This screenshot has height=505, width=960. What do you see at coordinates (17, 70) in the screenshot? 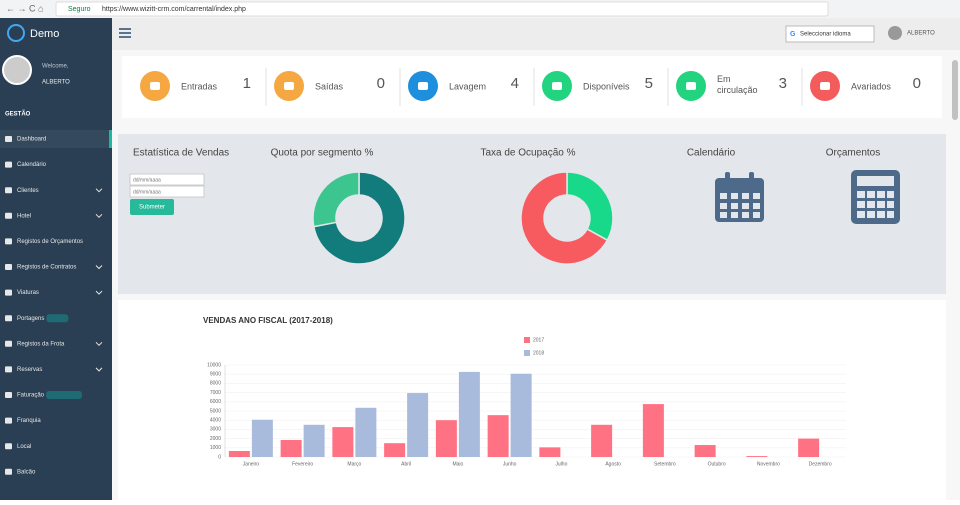
I see `avatar` at bounding box center [17, 70].